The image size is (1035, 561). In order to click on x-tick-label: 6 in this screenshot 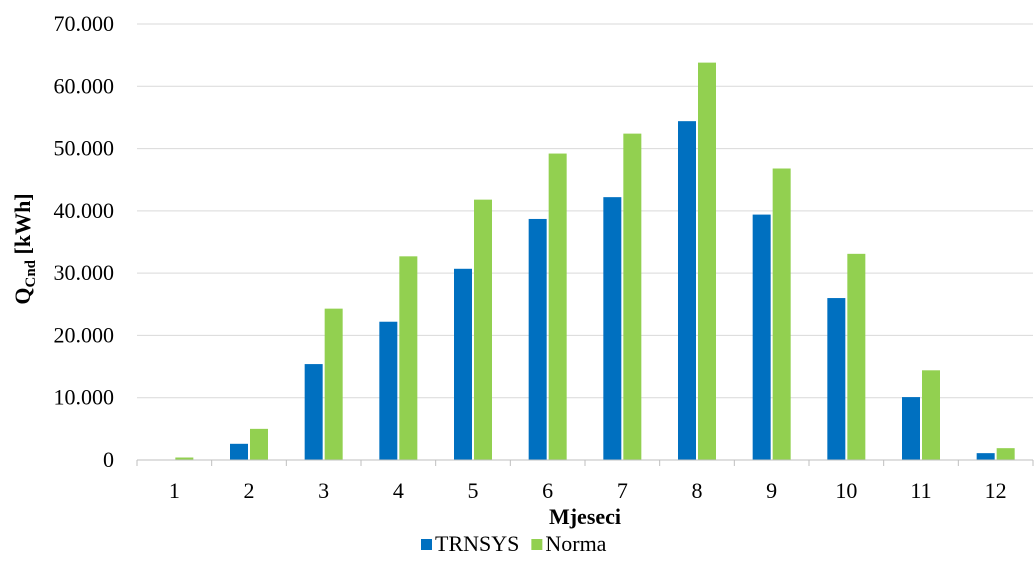, I will do `click(547, 490)`.